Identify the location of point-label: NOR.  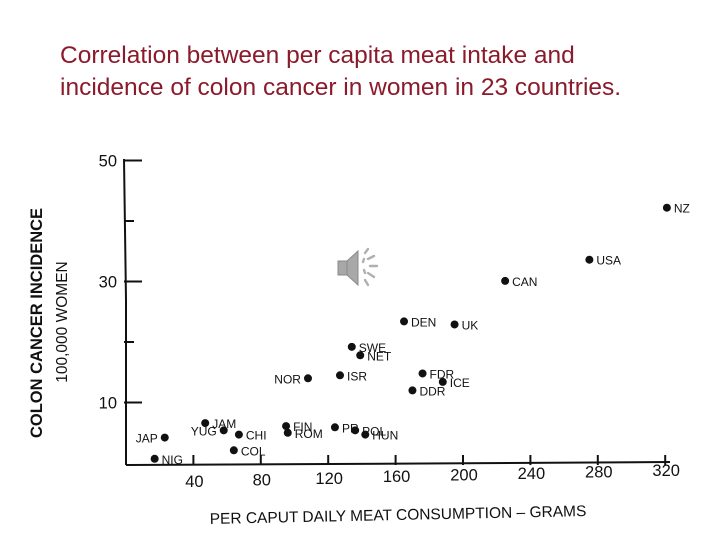
(287, 379).